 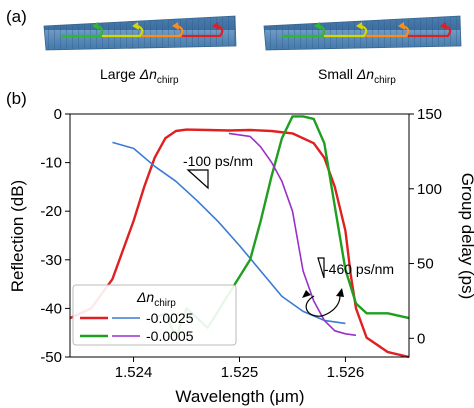 What do you see at coordinates (359, 269) in the screenshot?
I see `slope-label-2: -460 ps/nm` at bounding box center [359, 269].